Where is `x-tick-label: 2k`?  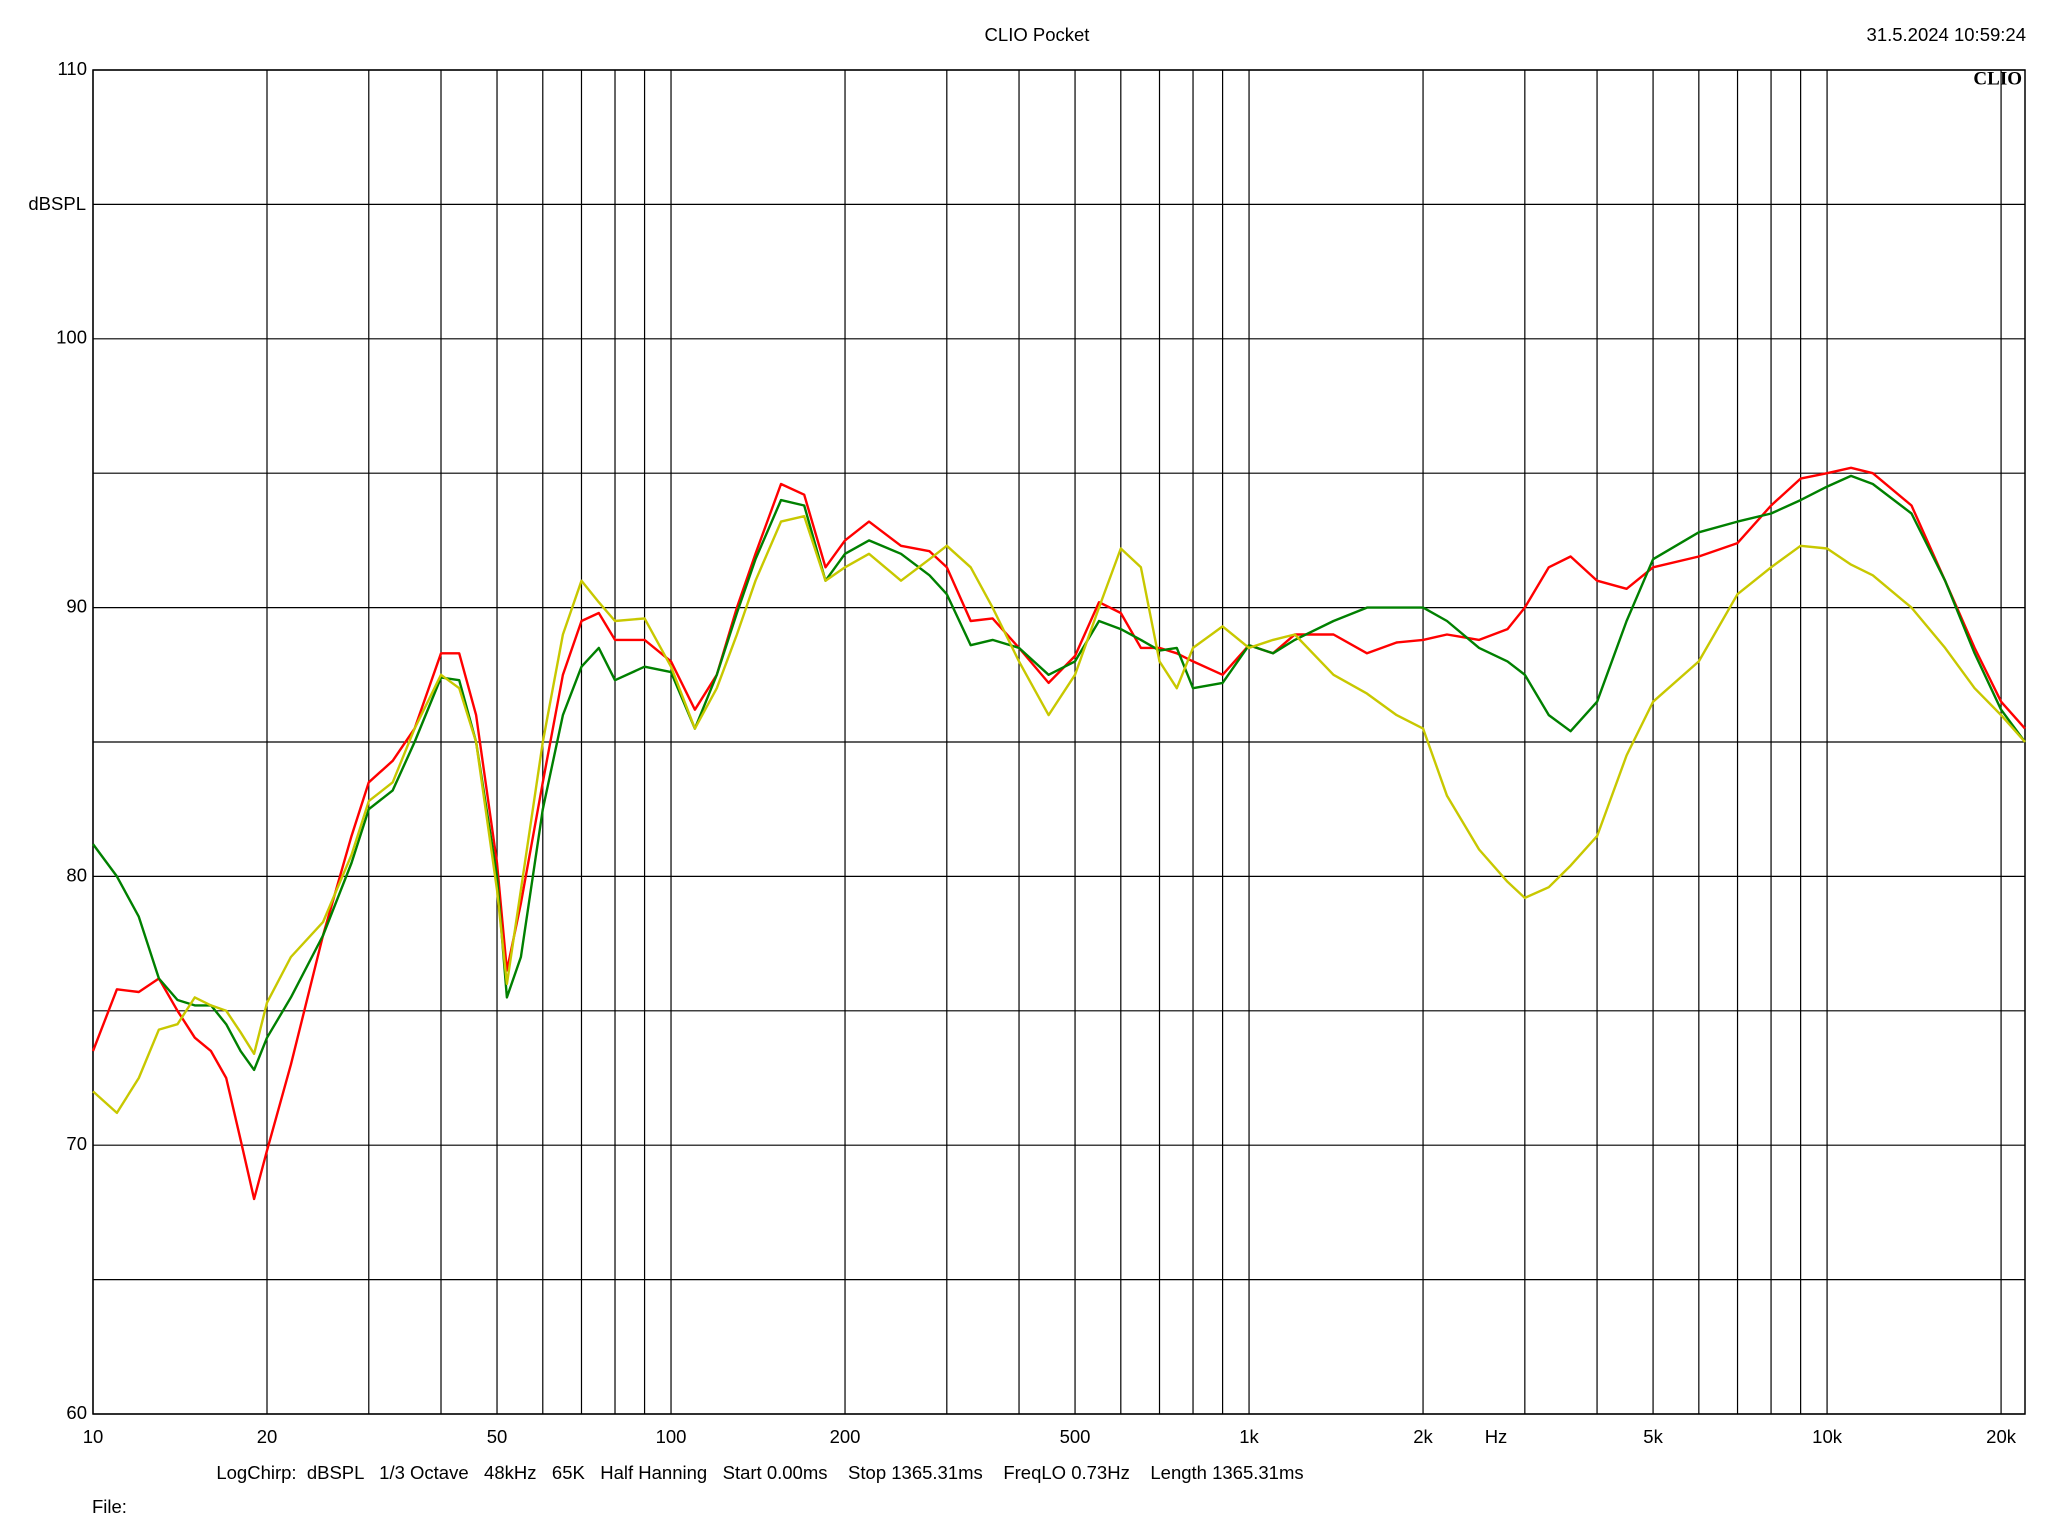
x-tick-label: 2k is located at coordinates (1423, 1436).